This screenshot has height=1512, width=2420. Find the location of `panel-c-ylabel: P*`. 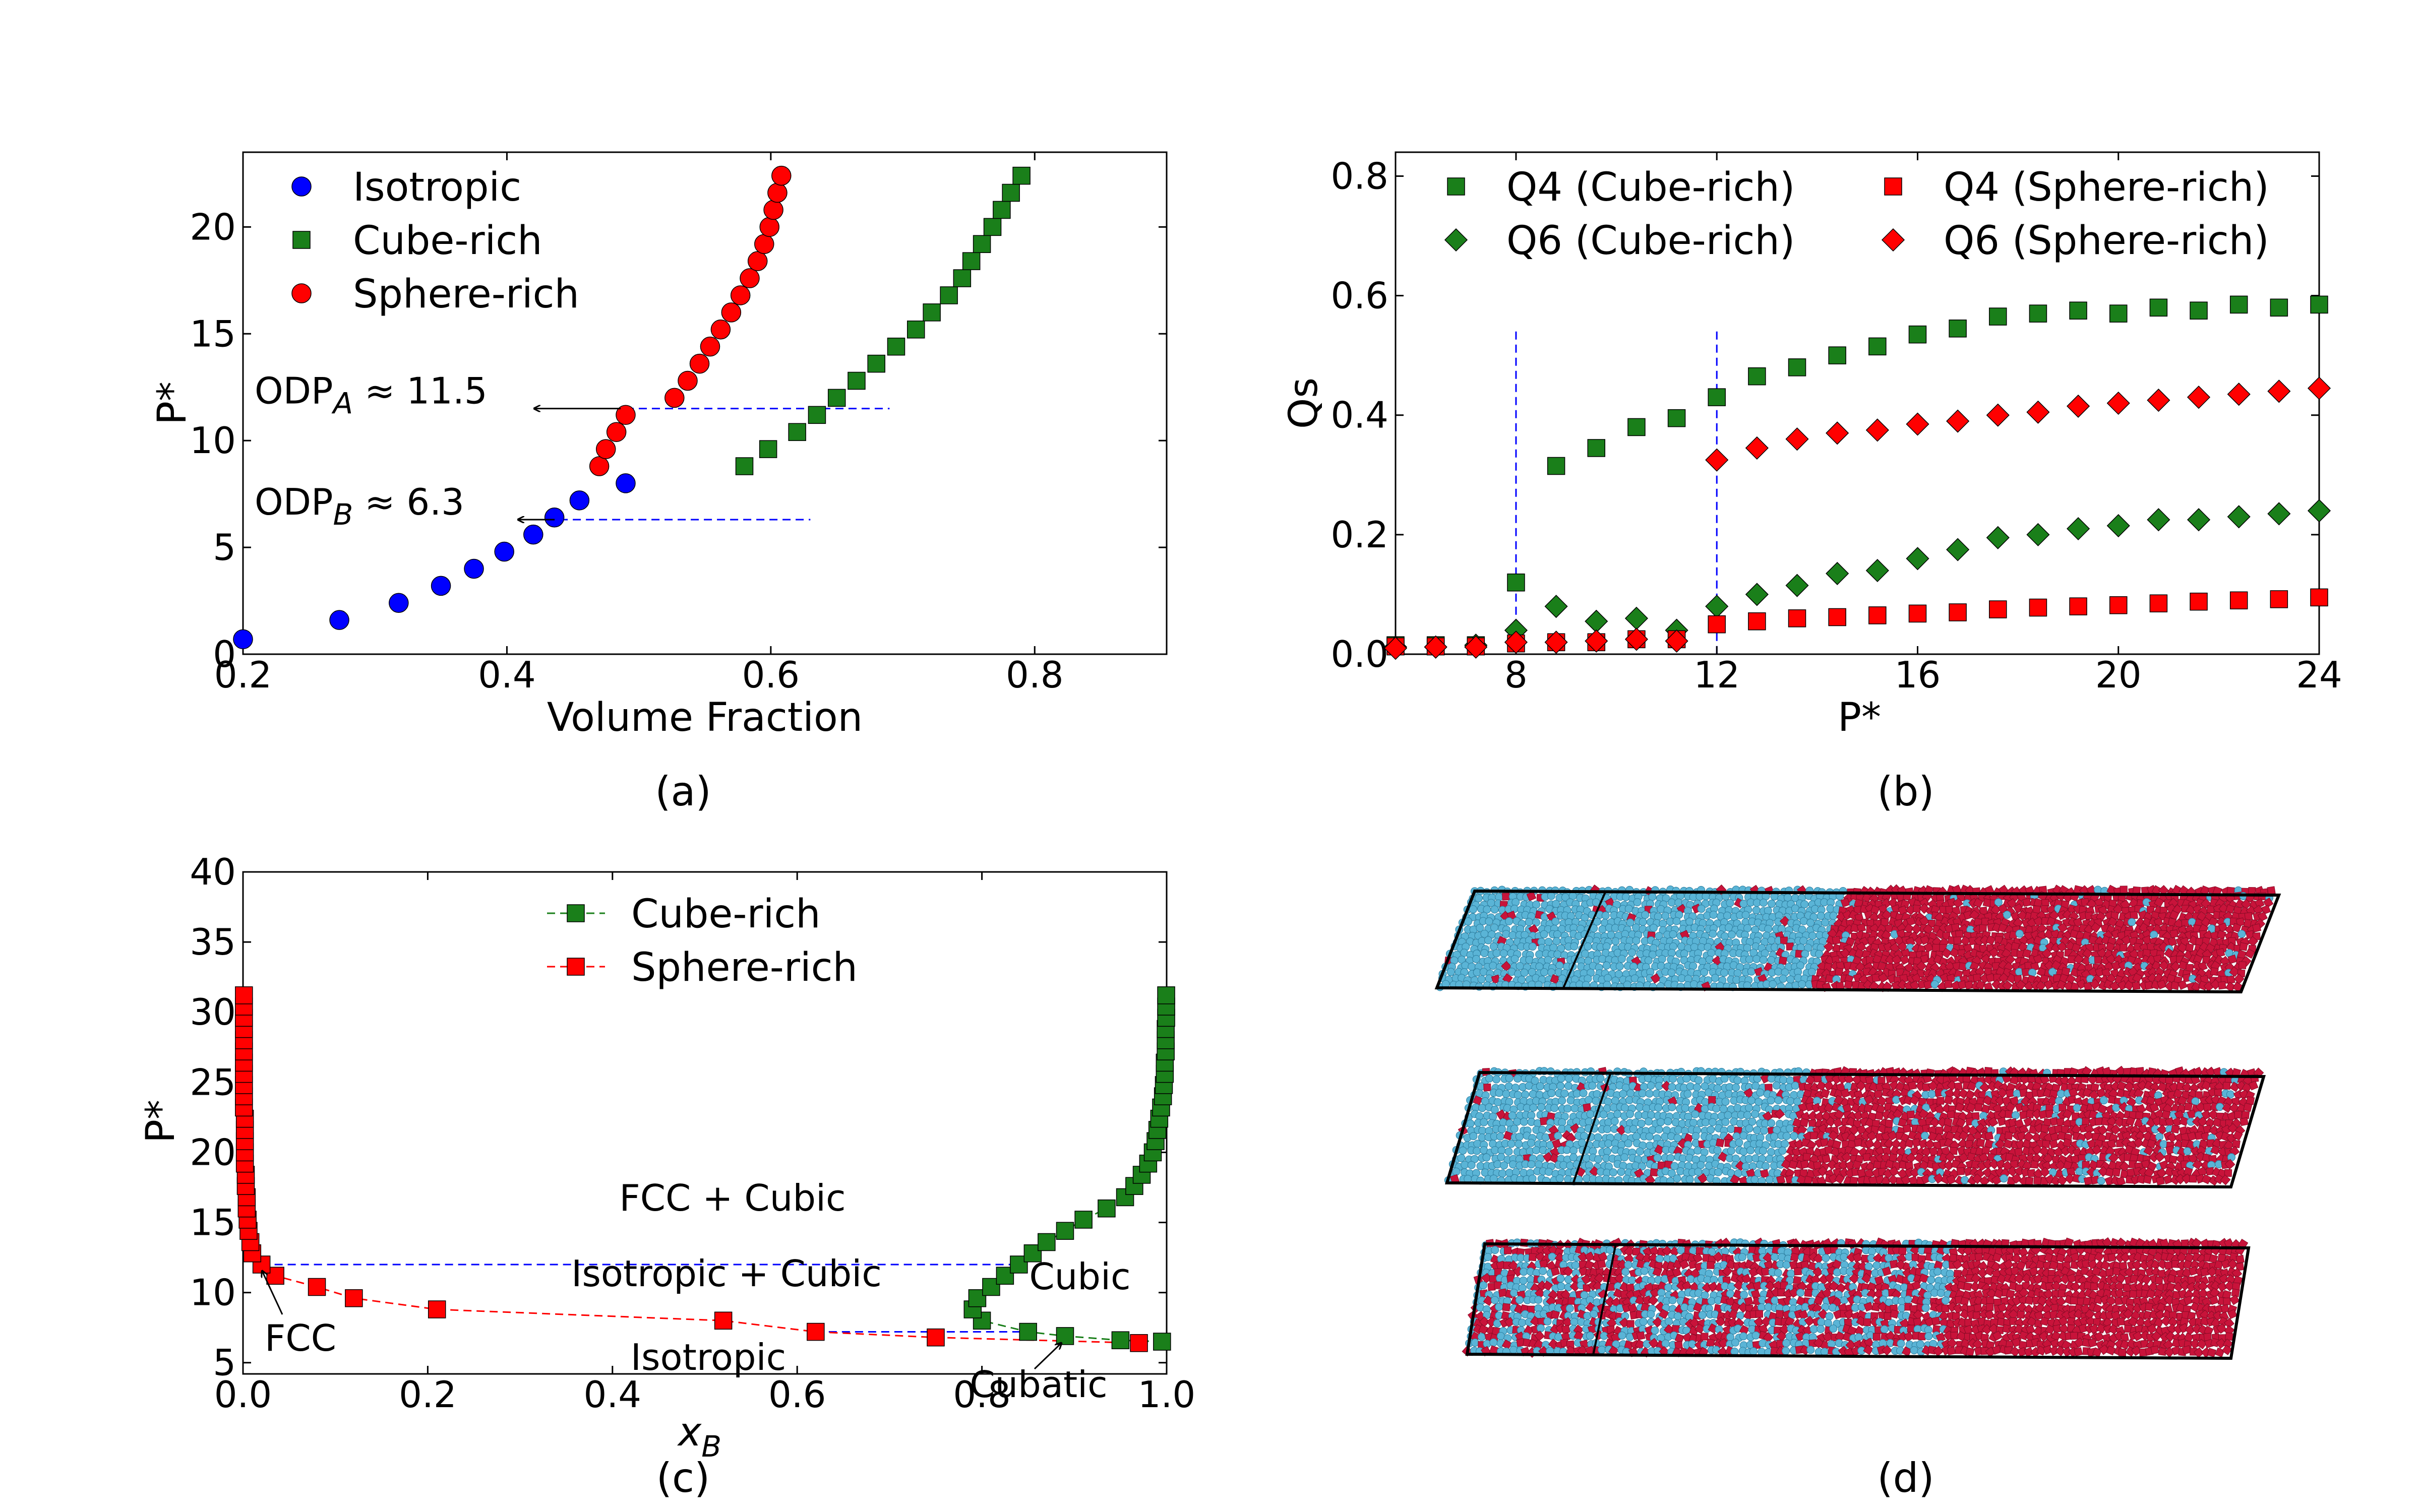

panel-c-ylabel: P* is located at coordinates (161, 1121).